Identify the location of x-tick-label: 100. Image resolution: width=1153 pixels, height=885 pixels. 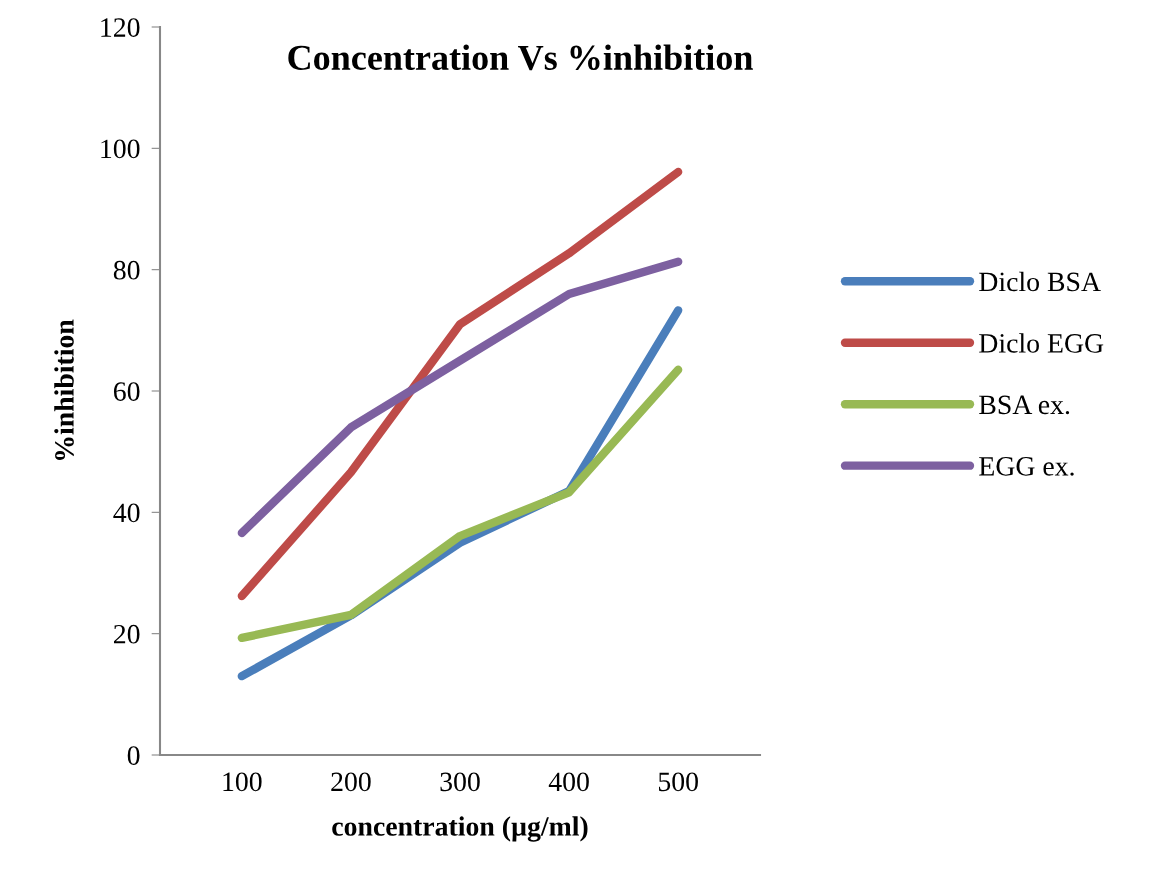
(242, 782).